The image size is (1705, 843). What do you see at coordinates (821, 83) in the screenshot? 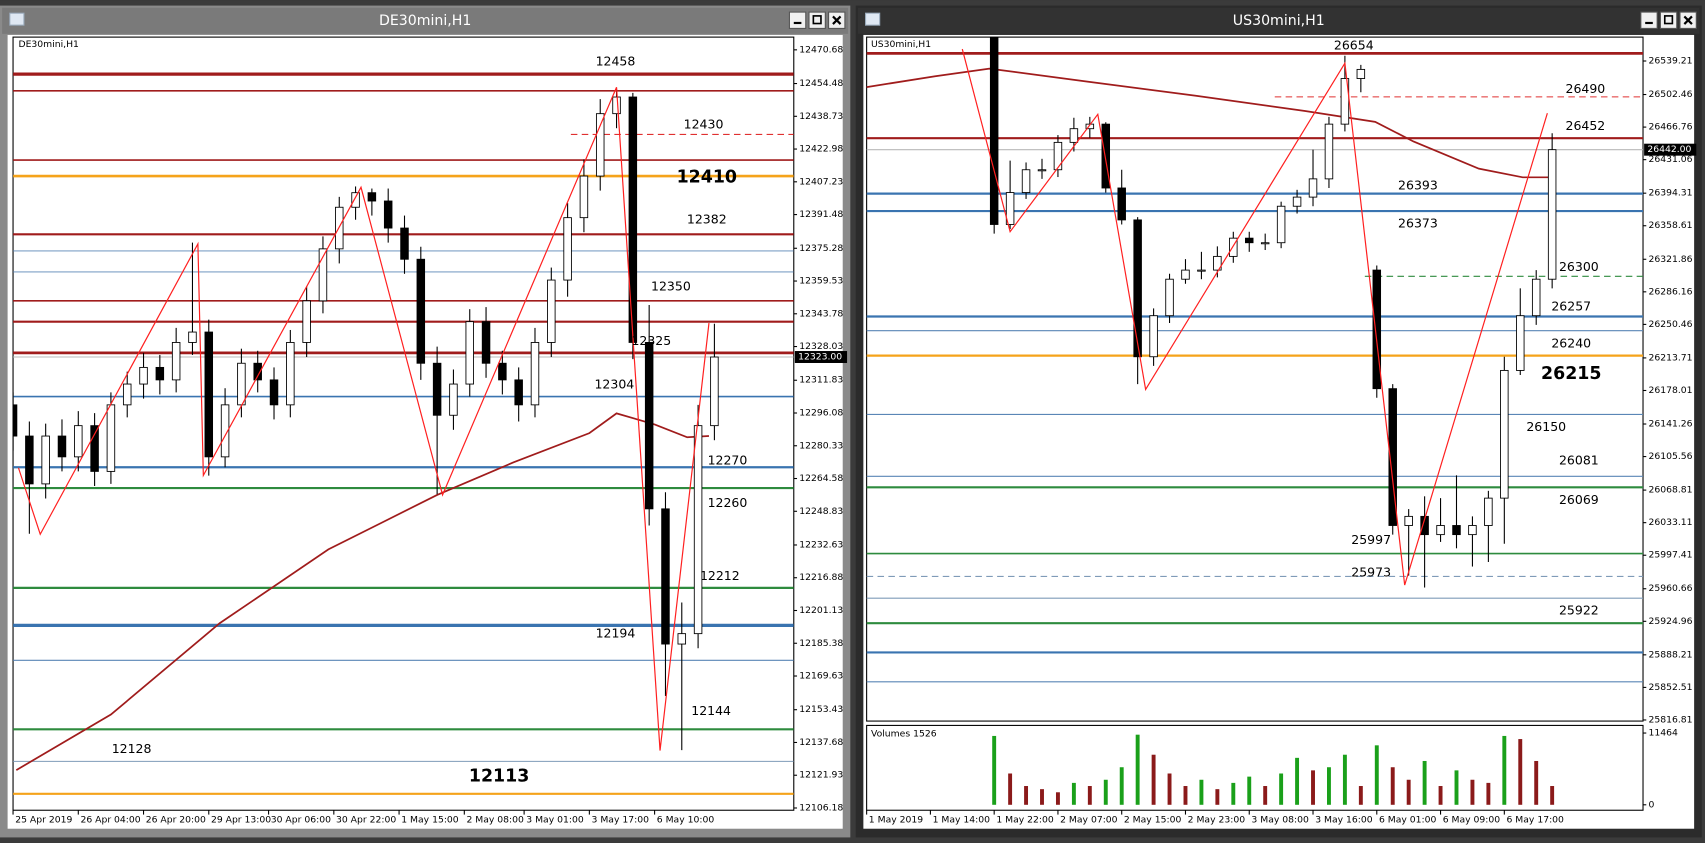
I see `y-tick-label: 12454.48` at bounding box center [821, 83].